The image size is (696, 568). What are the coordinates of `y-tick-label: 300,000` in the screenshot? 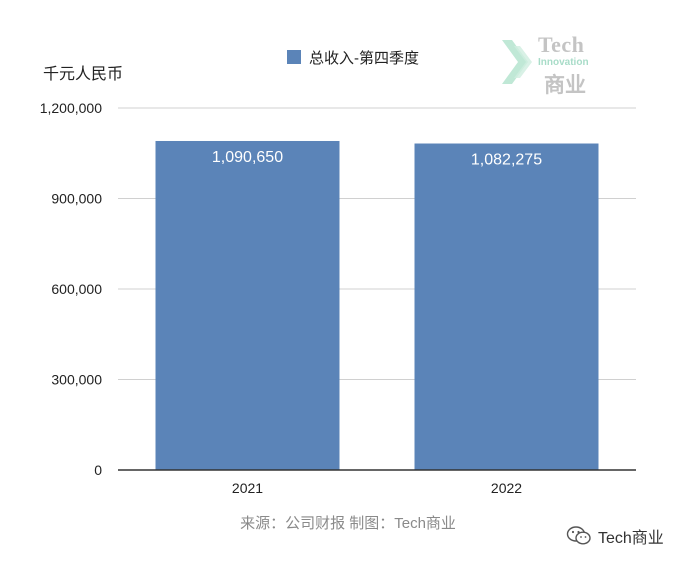 It's located at (76, 380).